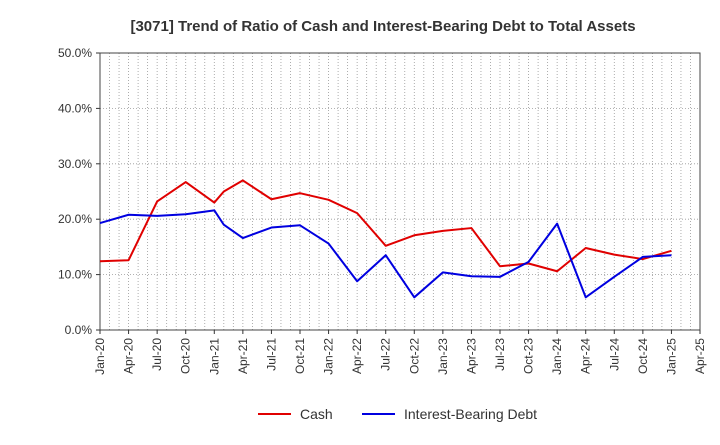 The height and width of the screenshot is (445, 720). Describe the element at coordinates (397, 414) in the screenshot. I see `legend: Cash Interest-Bearing Debt` at that location.